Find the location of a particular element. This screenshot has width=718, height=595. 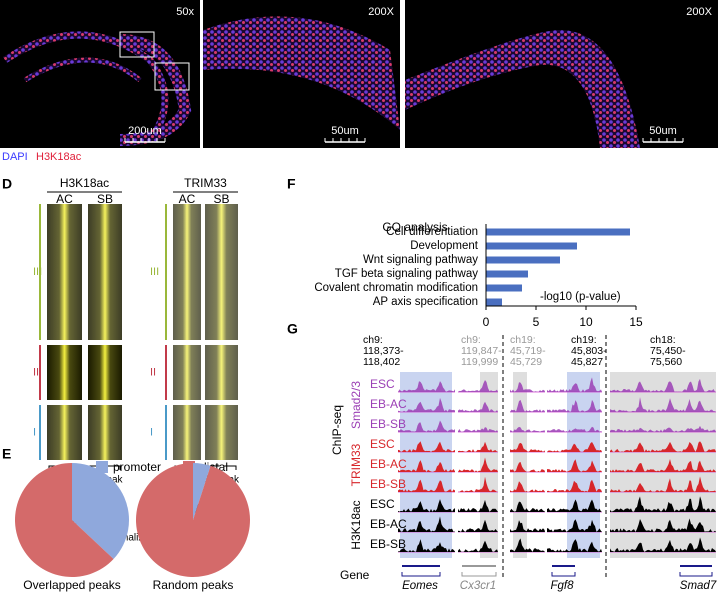

pie-title: Random peaks is located at coordinates (193, 585).